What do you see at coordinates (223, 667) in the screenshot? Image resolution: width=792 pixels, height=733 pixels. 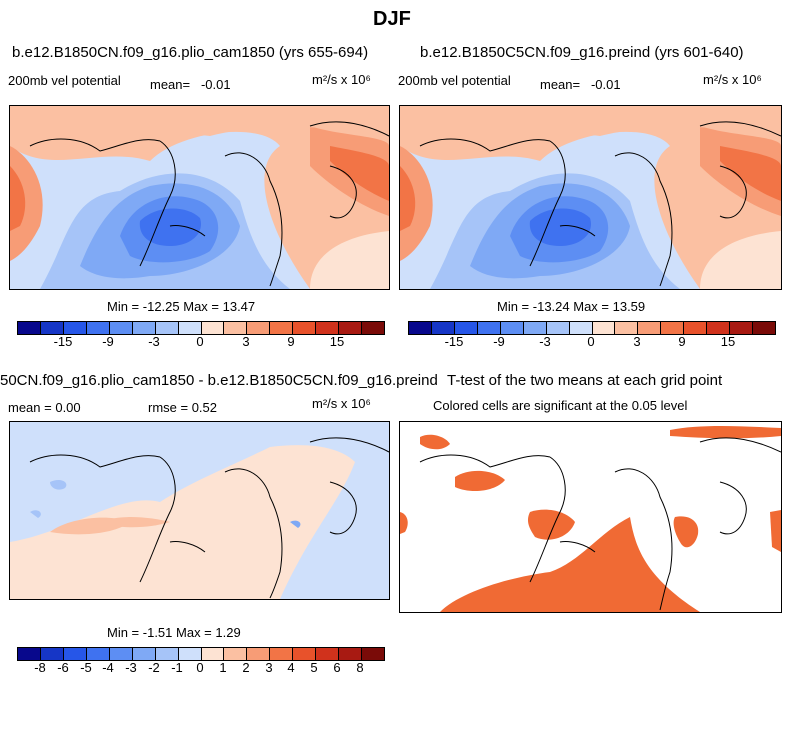 I see `cb-tick: 1` at bounding box center [223, 667].